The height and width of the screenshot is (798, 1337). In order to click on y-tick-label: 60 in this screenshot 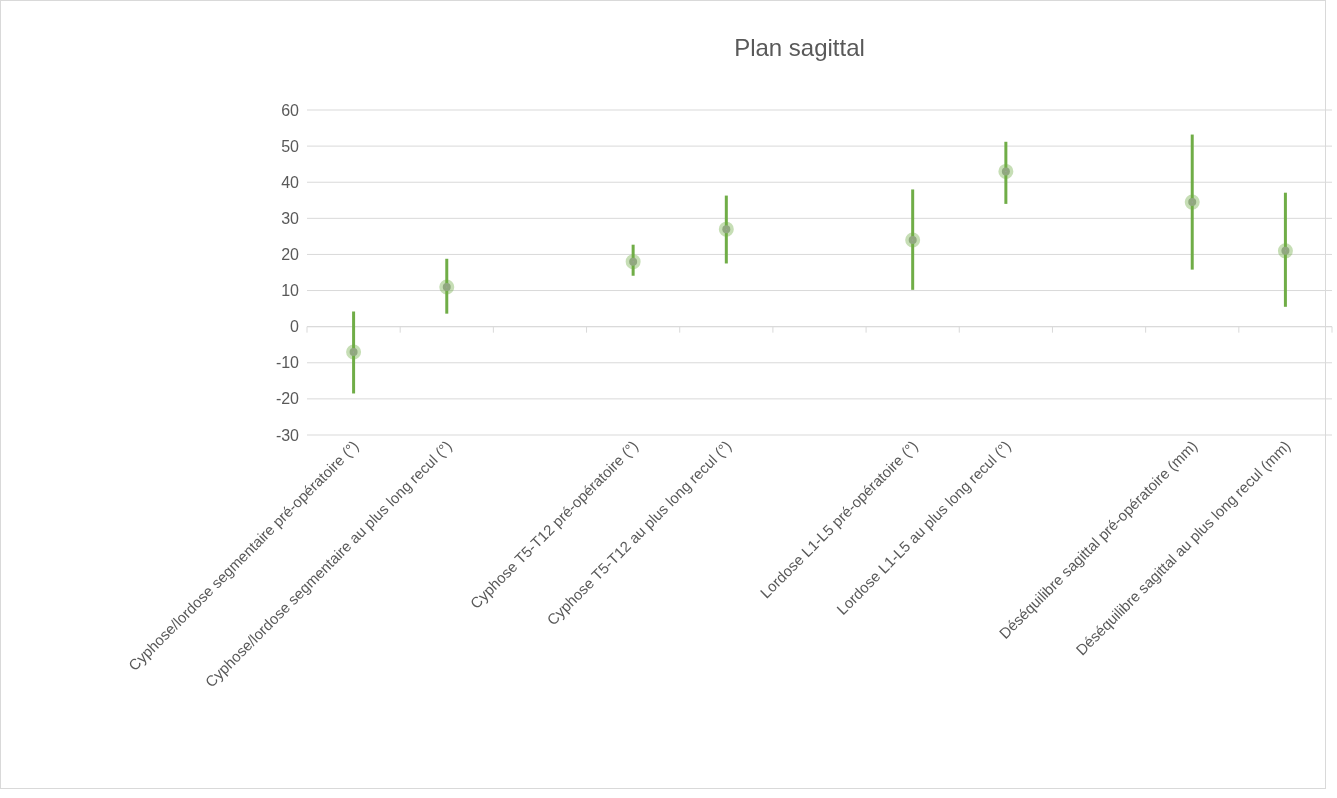, I will do `click(290, 110)`.